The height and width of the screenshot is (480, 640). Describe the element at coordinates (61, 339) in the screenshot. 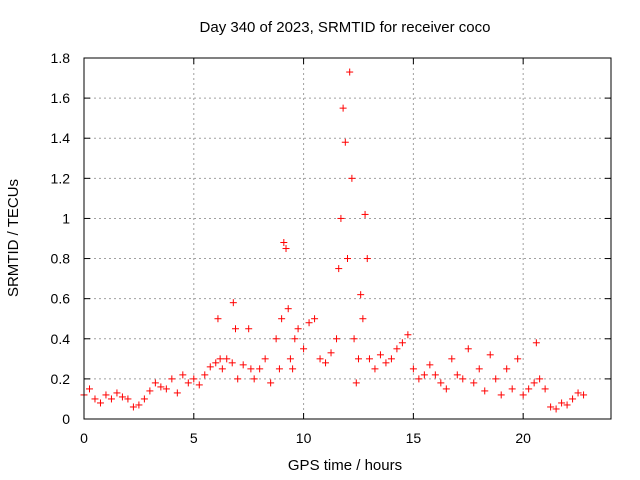

I see `y-tick-label: 0.4` at that location.